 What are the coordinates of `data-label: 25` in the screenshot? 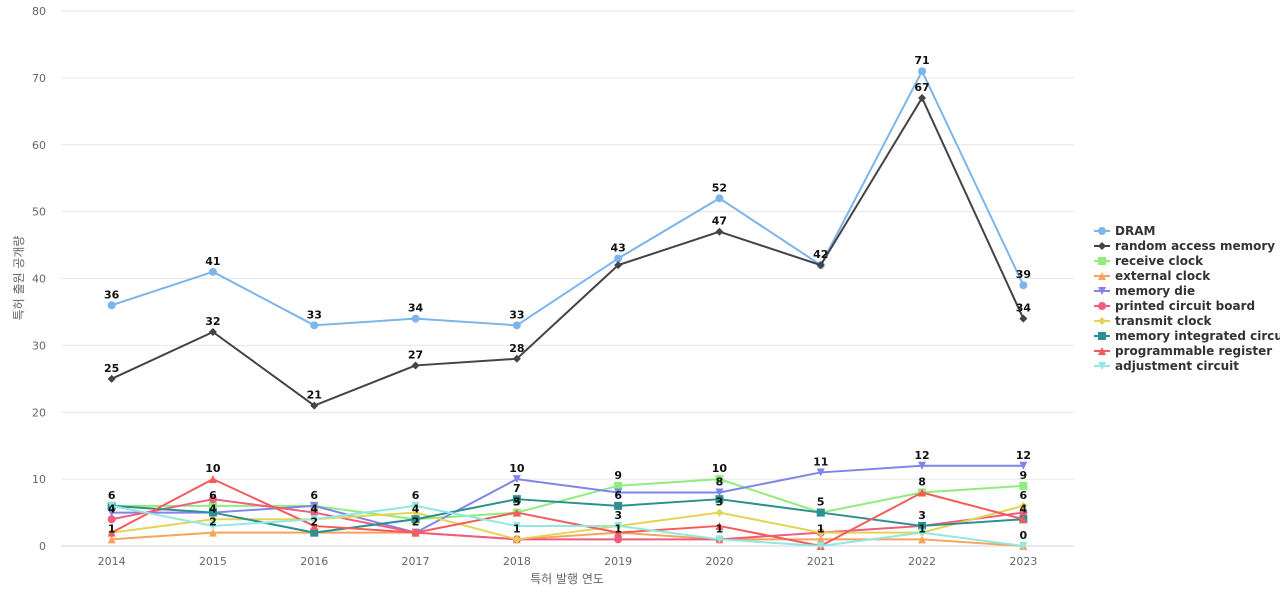 It's located at (111, 368).